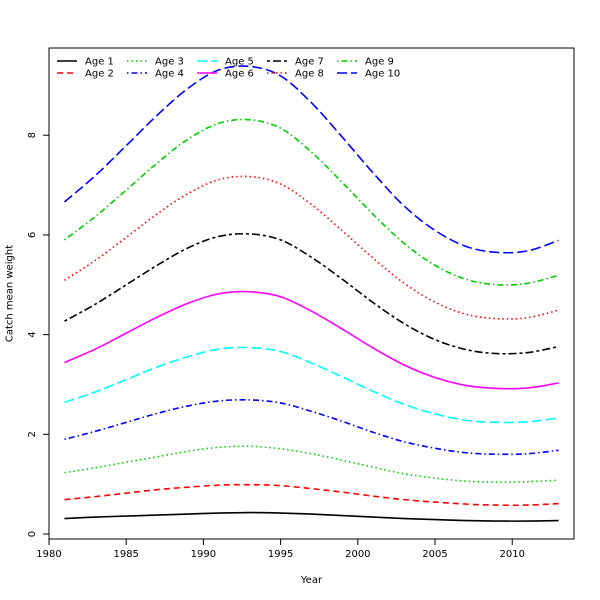 The height and width of the screenshot is (600, 600). I want to click on x-tick-label: 2005, so click(434, 554).